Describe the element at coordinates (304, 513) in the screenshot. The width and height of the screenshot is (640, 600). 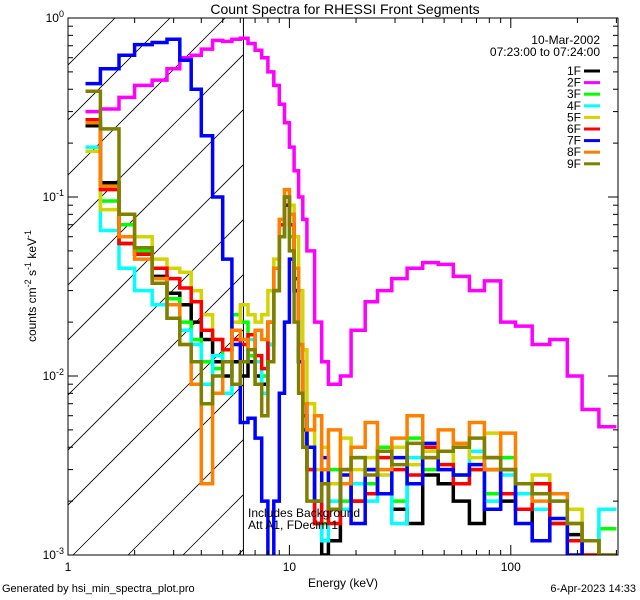
I see `annotation-background: Includes Background` at that location.